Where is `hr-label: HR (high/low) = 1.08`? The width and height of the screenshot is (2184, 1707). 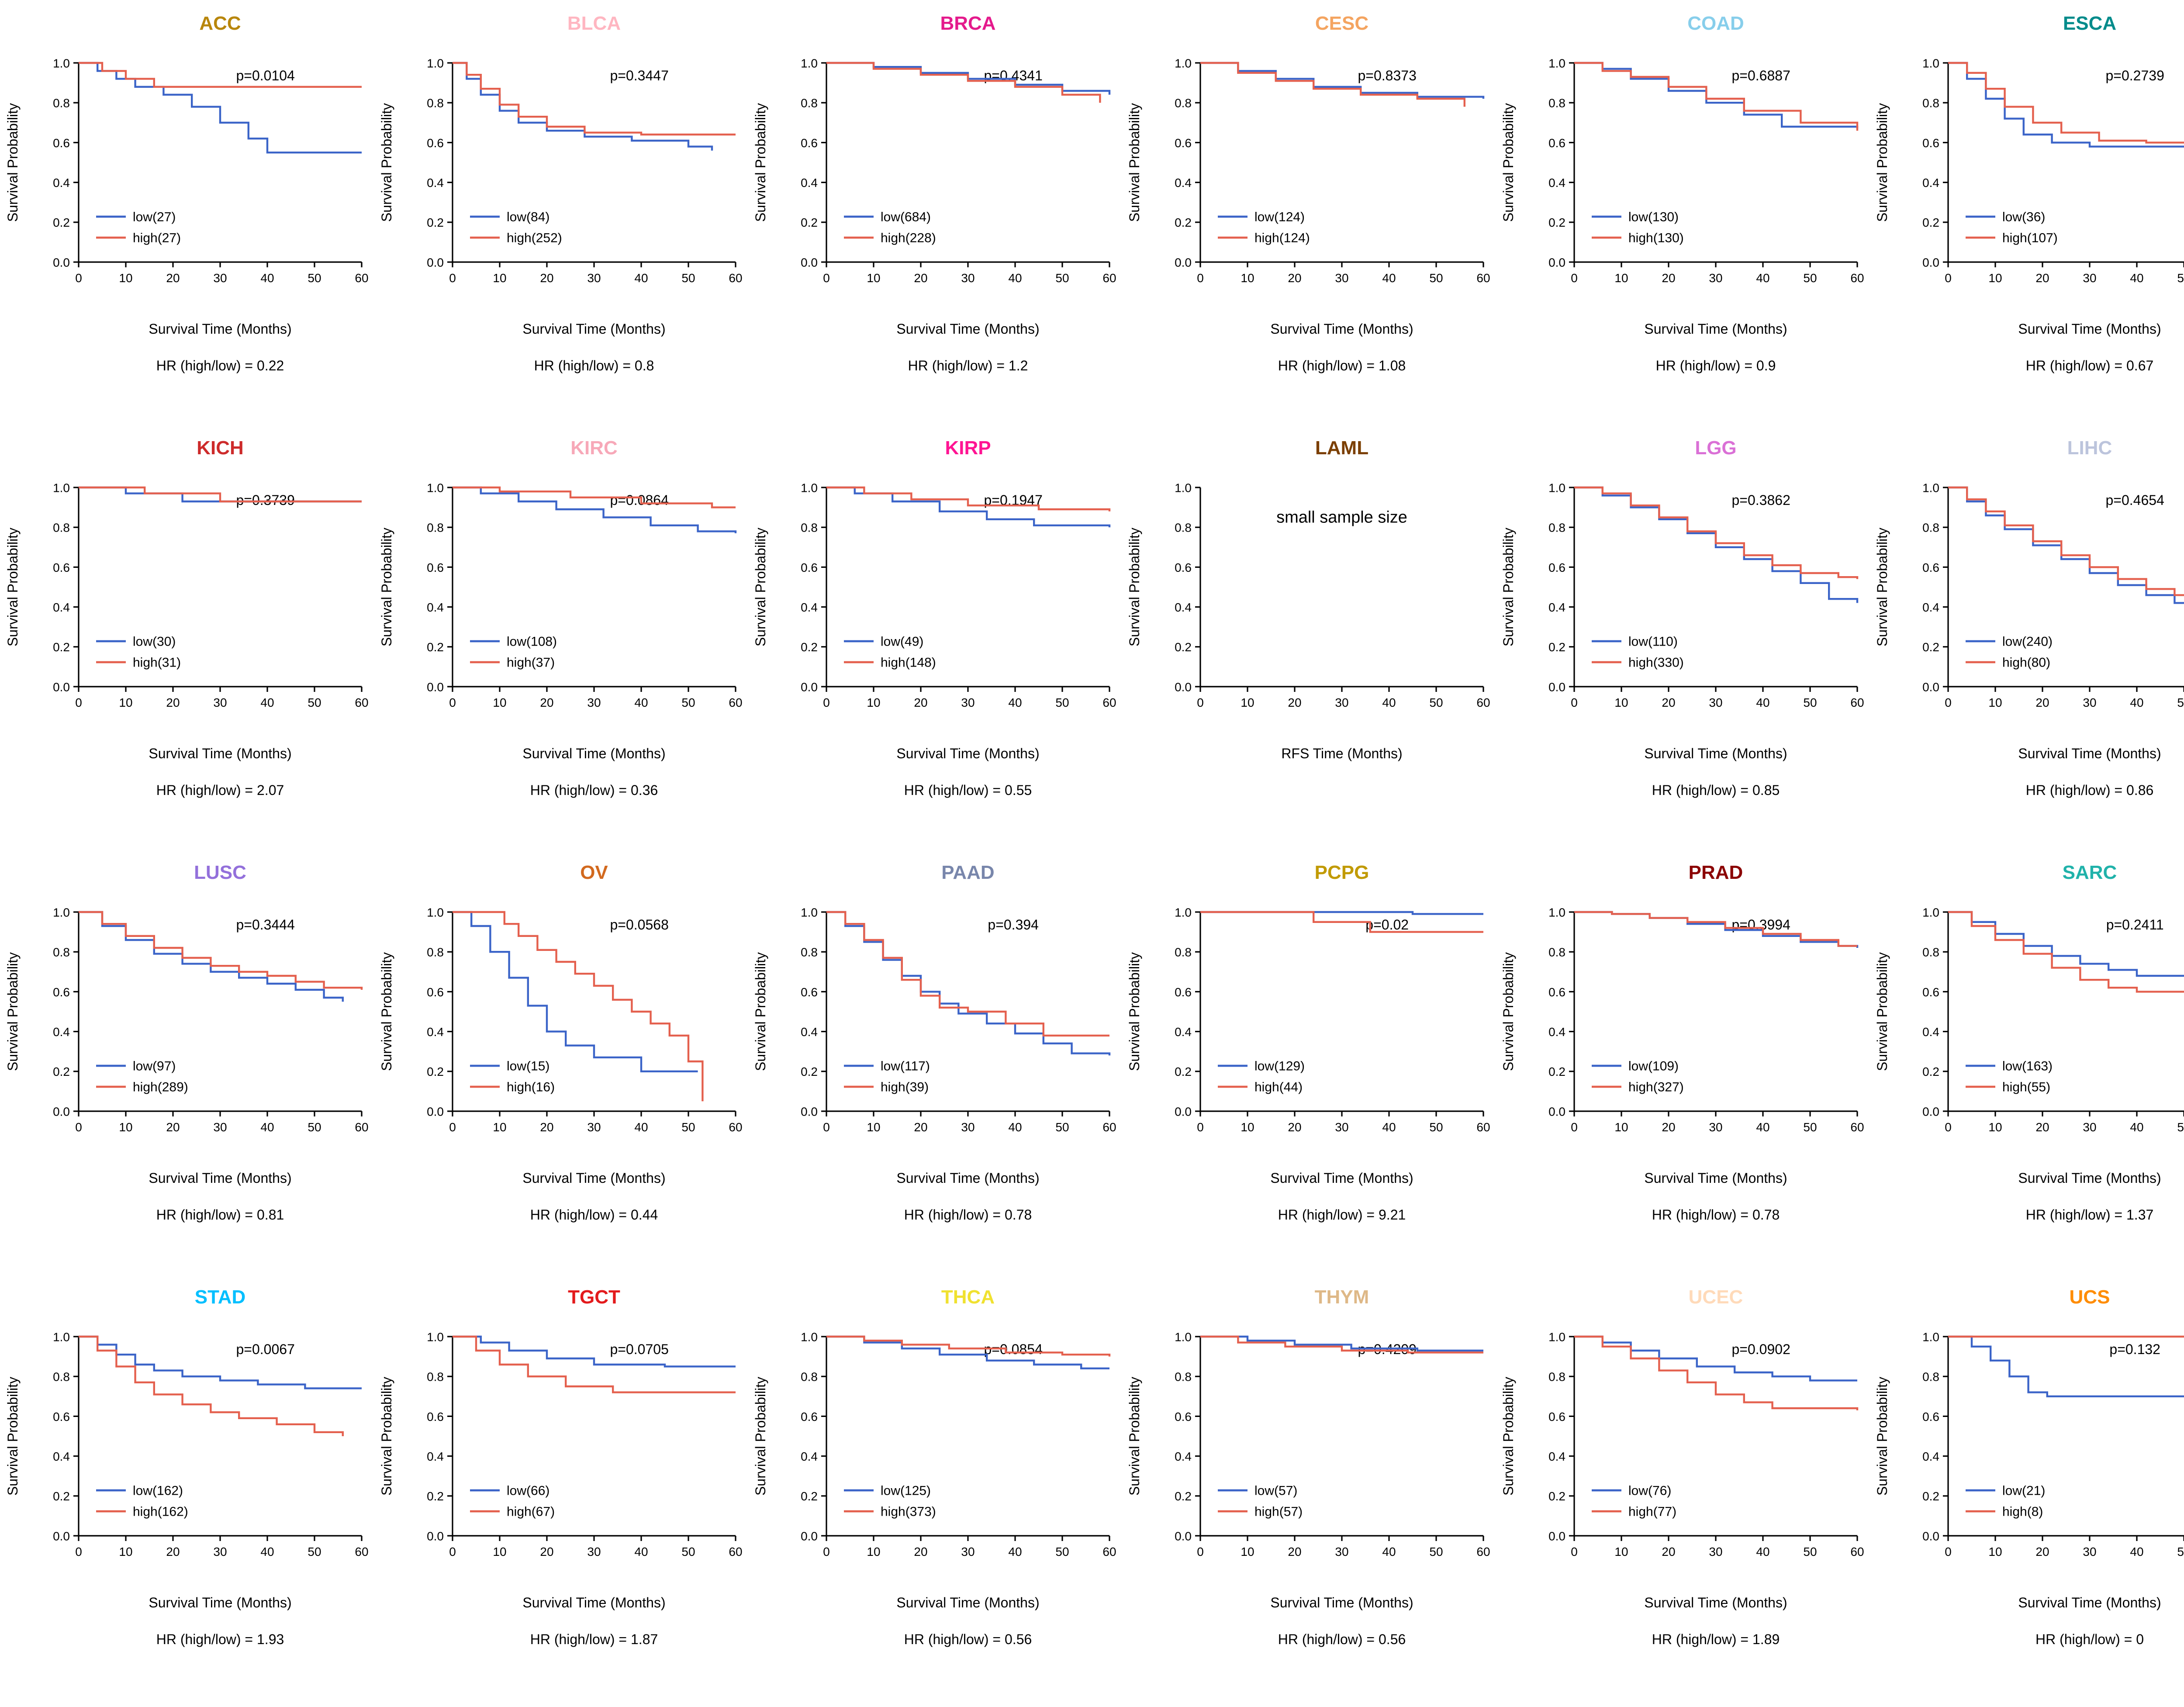 hr-label: HR (high/low) = 1.08 is located at coordinates (1342, 365).